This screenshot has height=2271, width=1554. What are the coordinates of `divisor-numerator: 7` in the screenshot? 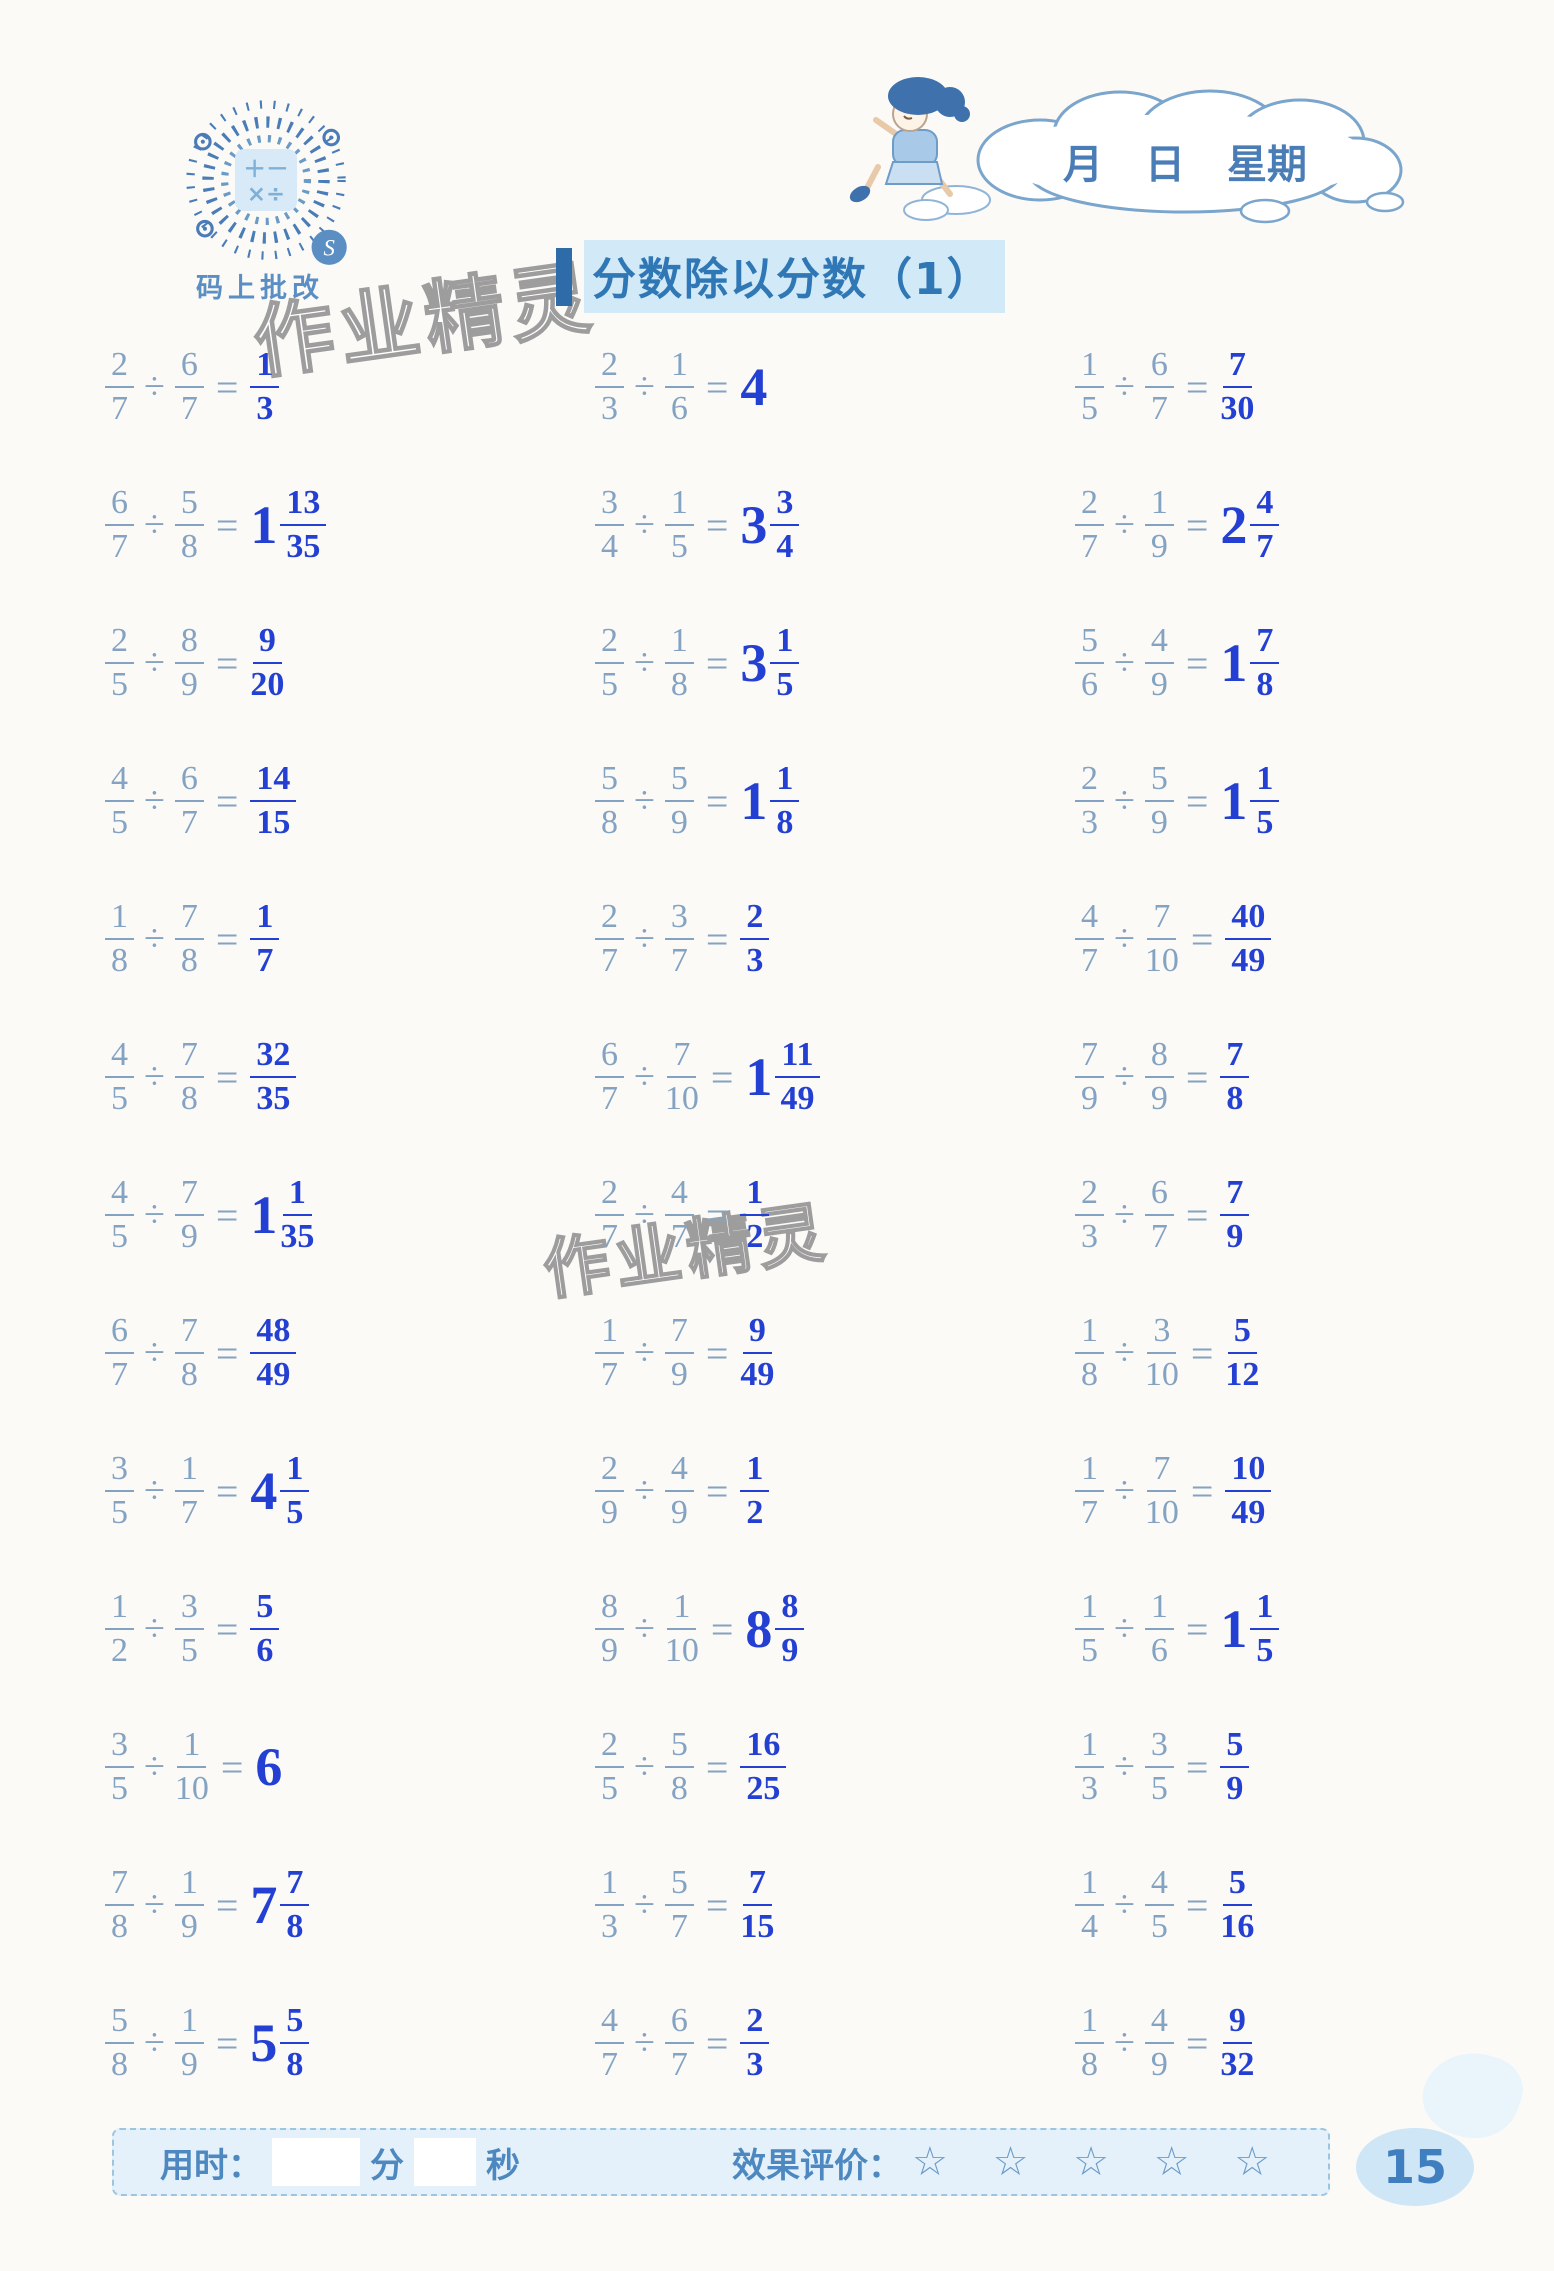 It's located at (189, 1333).